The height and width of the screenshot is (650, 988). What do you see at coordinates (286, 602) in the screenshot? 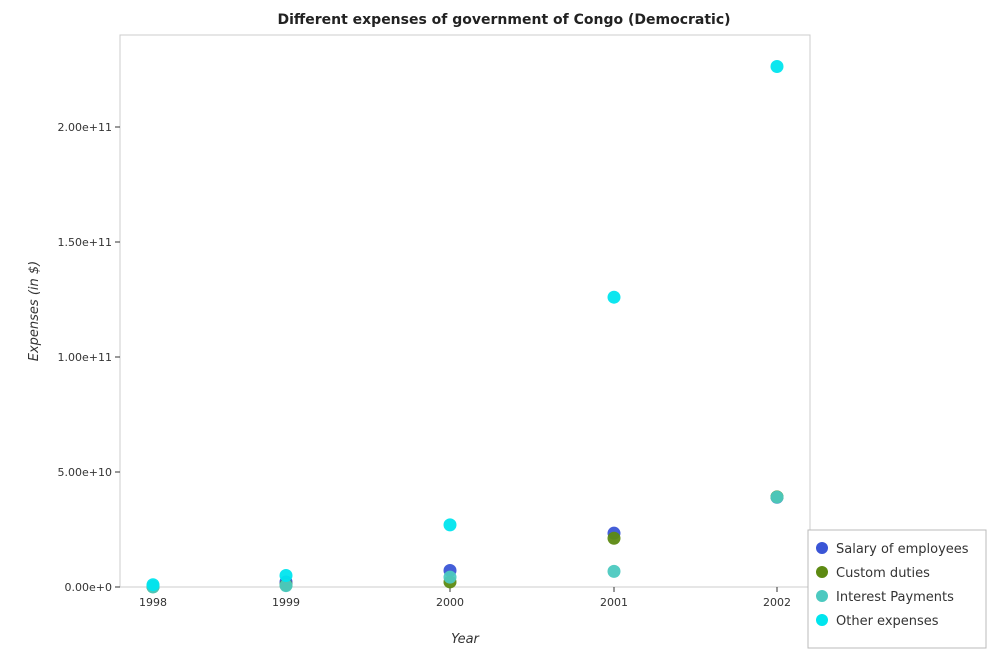
I see `x-tick-label: 1999` at bounding box center [286, 602].